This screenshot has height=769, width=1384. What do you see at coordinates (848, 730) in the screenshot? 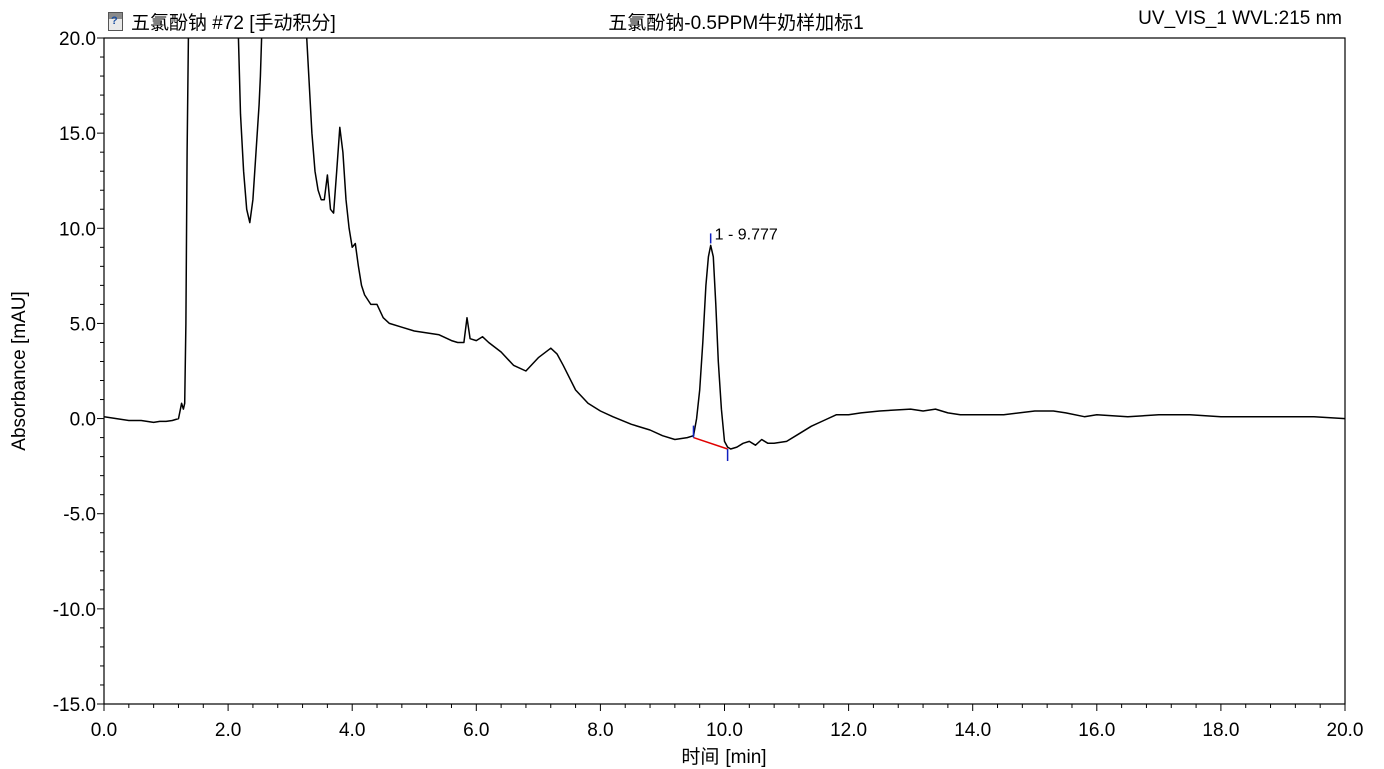
I see `x-tick-label: 12.0` at bounding box center [848, 730].